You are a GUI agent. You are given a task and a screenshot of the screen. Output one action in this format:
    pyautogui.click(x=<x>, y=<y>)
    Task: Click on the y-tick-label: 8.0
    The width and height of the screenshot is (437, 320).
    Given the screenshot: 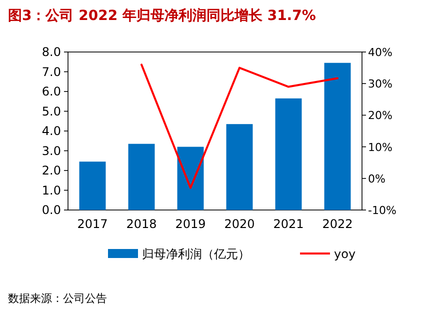 What is the action you would take?
    pyautogui.click(x=51, y=52)
    